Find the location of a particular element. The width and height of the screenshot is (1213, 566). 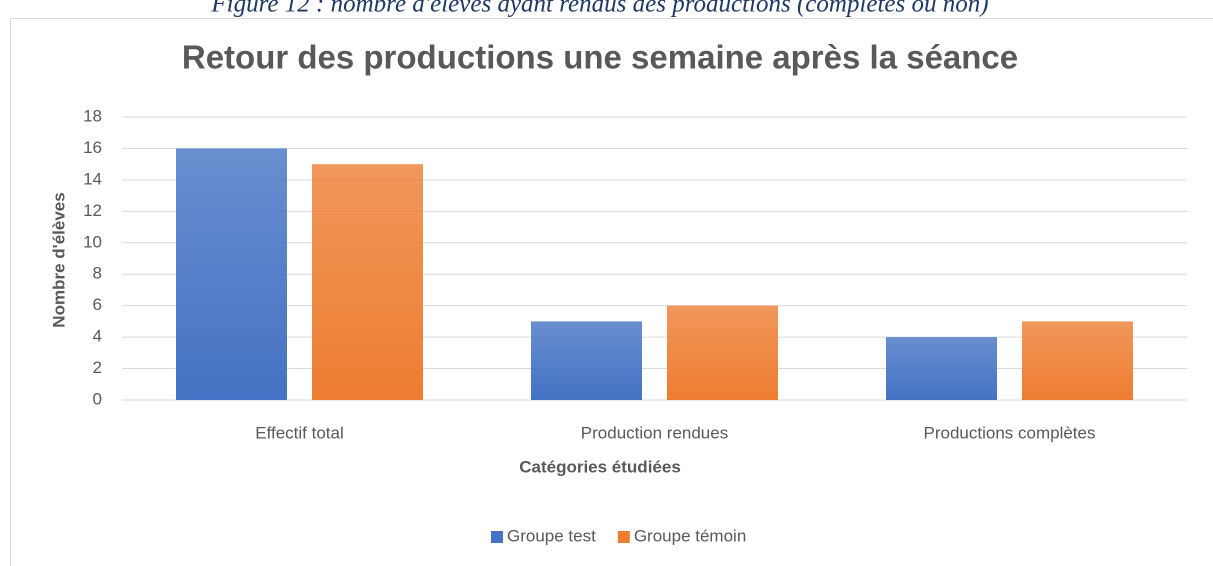

y-tick-label: 18 is located at coordinates (92, 115).